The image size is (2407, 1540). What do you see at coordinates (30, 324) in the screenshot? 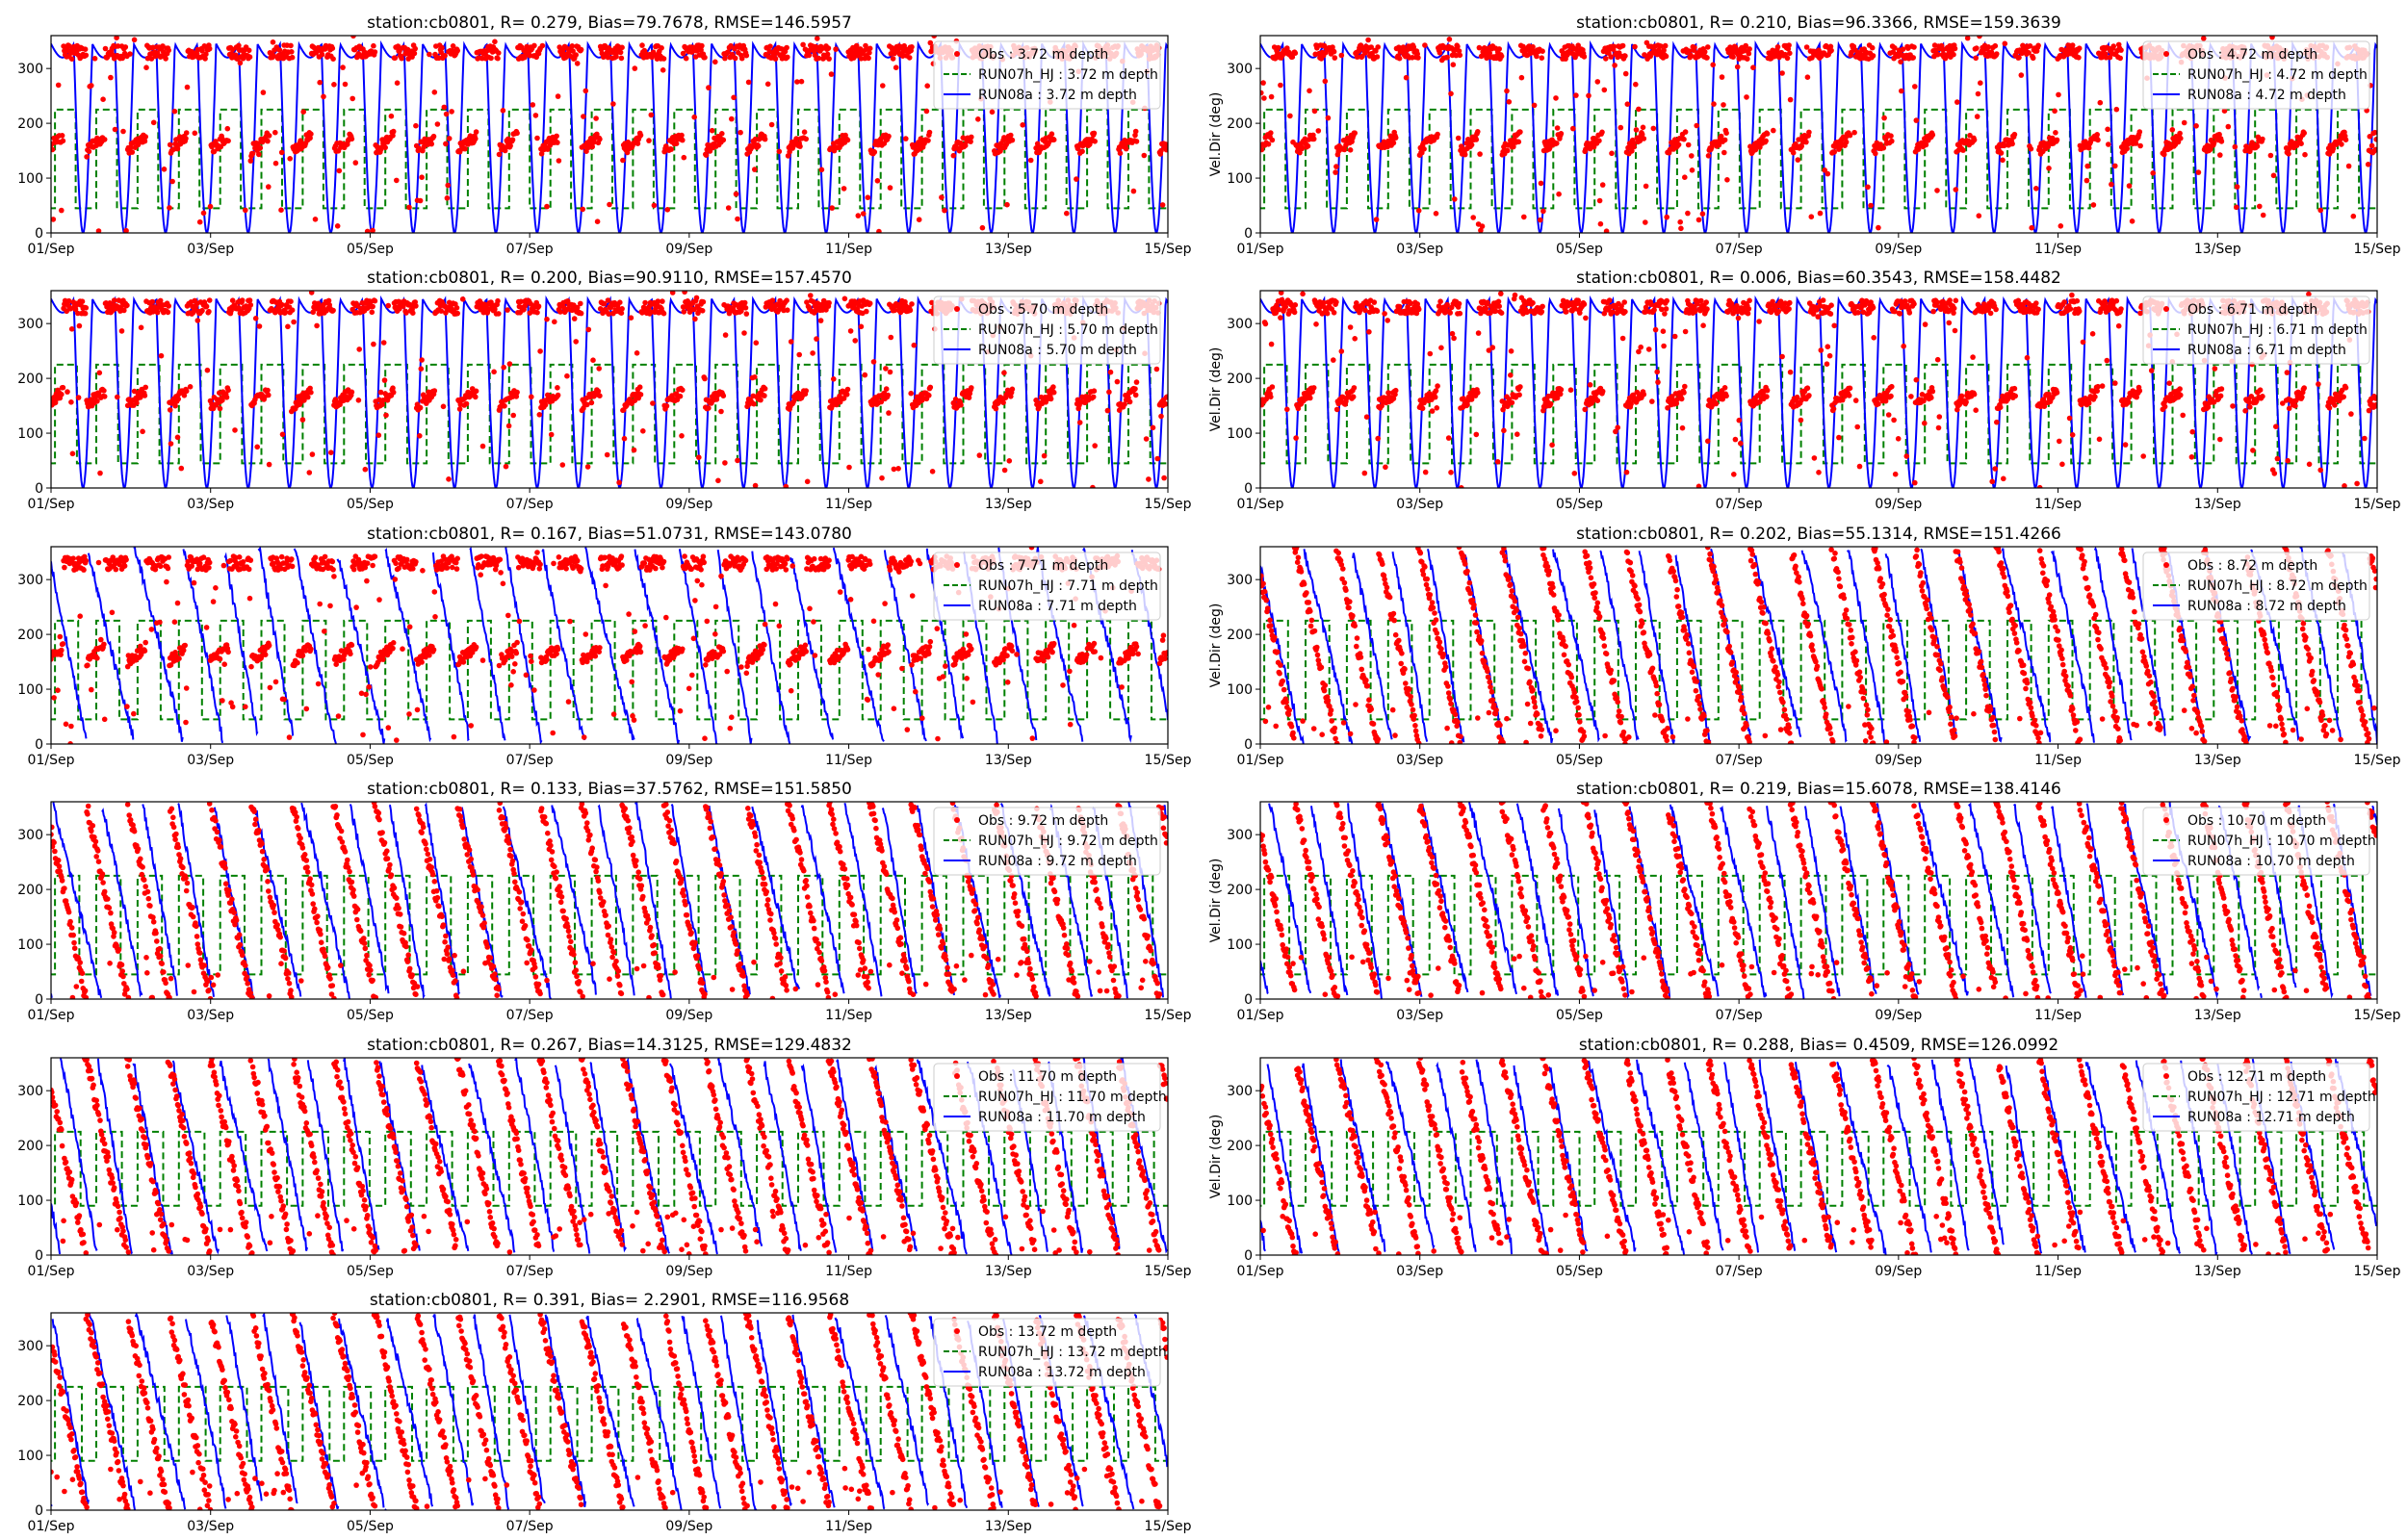
I see `y-tick-label: 300` at bounding box center [30, 324].